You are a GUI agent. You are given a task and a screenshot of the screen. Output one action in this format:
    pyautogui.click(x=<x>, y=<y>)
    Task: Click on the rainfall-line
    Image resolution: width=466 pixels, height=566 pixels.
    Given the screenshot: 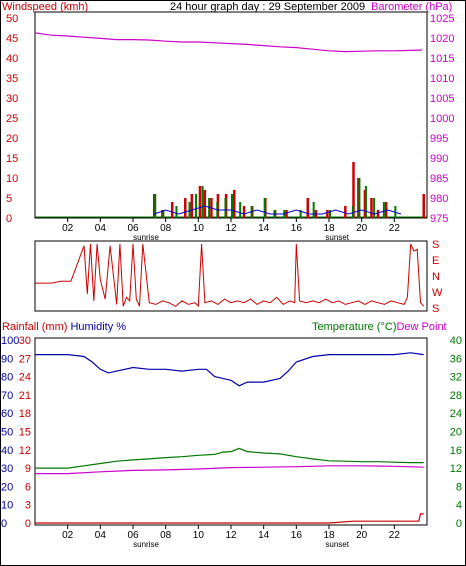 What is the action you would take?
    pyautogui.click(x=229, y=518)
    